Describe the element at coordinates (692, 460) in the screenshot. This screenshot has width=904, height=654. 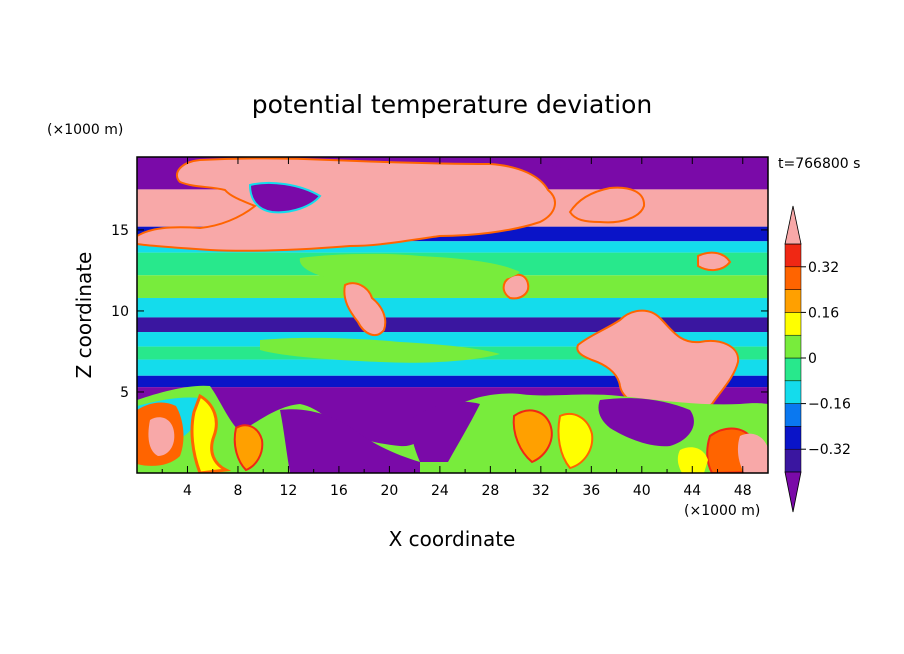
I see `lower-yellow-right` at that location.